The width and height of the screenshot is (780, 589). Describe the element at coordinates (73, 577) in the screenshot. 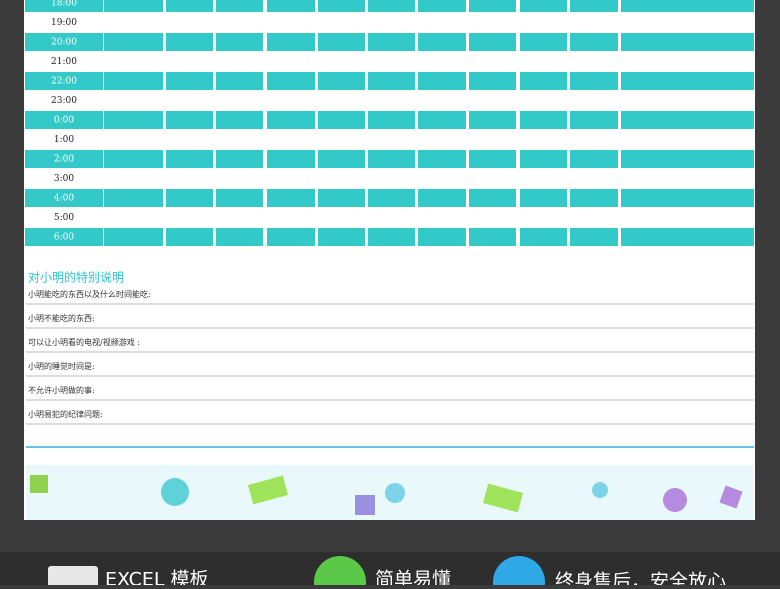

I see `excel-icon` at that location.